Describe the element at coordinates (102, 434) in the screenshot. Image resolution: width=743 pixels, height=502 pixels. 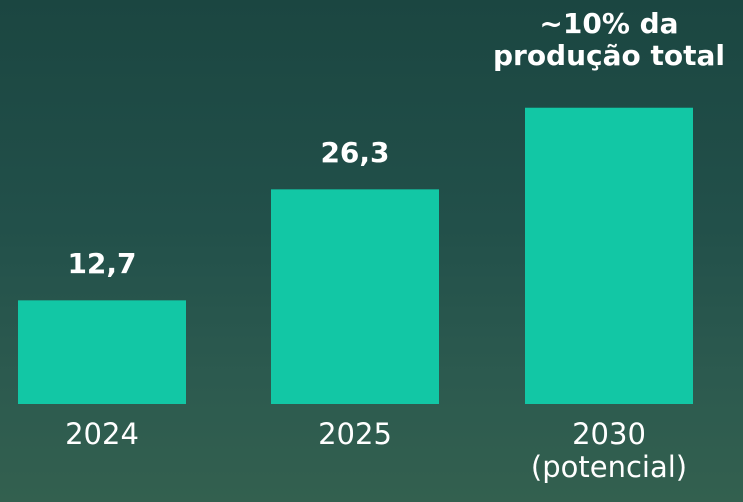
I see `x-tick-label: 2024` at that location.